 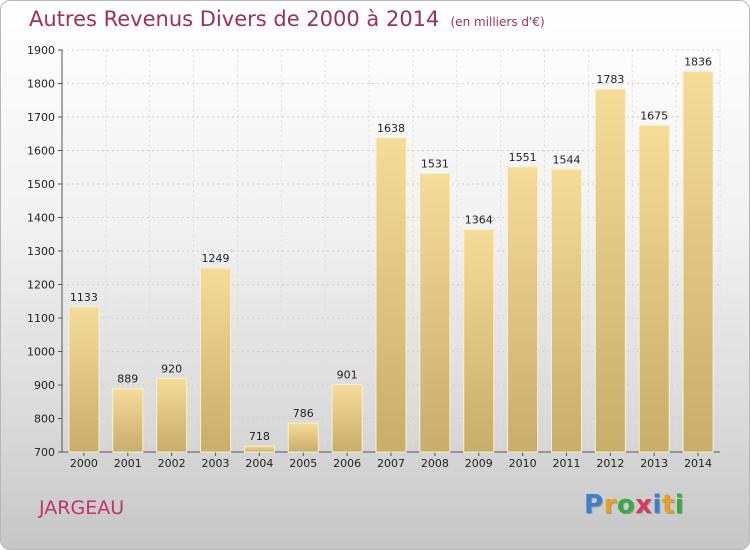 What do you see at coordinates (479, 220) in the screenshot?
I see `value-label-2009: 1364` at bounding box center [479, 220].